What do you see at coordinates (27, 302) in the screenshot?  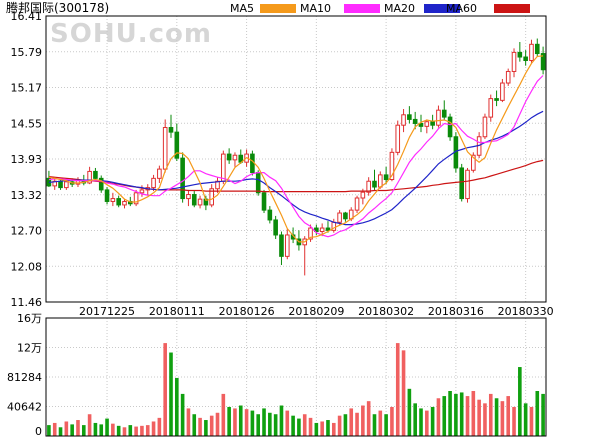 I see `price-tick-label: 11.46` at bounding box center [27, 302].